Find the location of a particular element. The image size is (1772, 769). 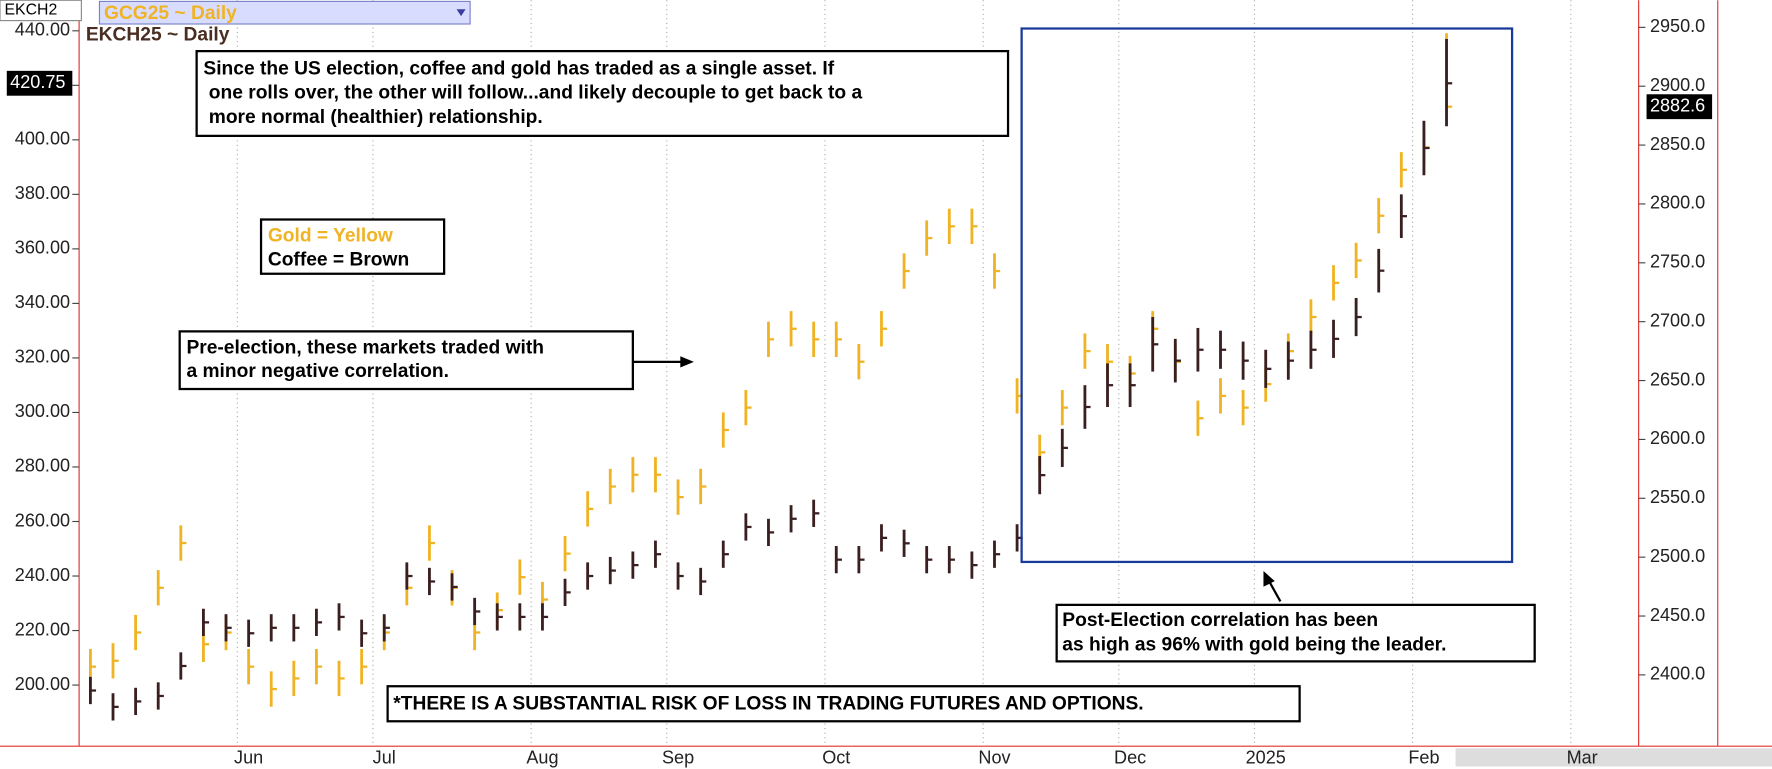

y-tick-label: 300.00 is located at coordinates (42, 411).